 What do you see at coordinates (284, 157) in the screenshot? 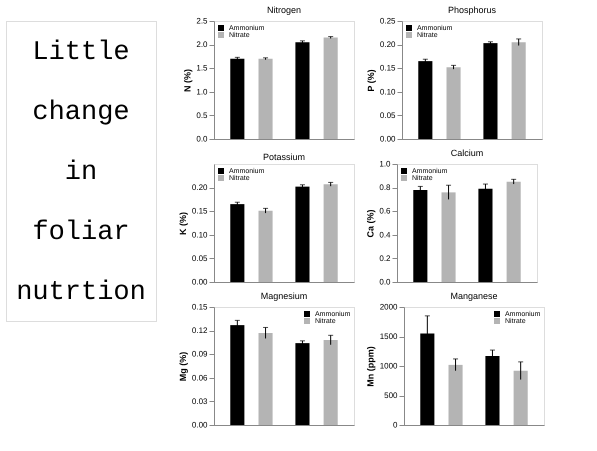
I see `chart-title: Potassium` at bounding box center [284, 157].